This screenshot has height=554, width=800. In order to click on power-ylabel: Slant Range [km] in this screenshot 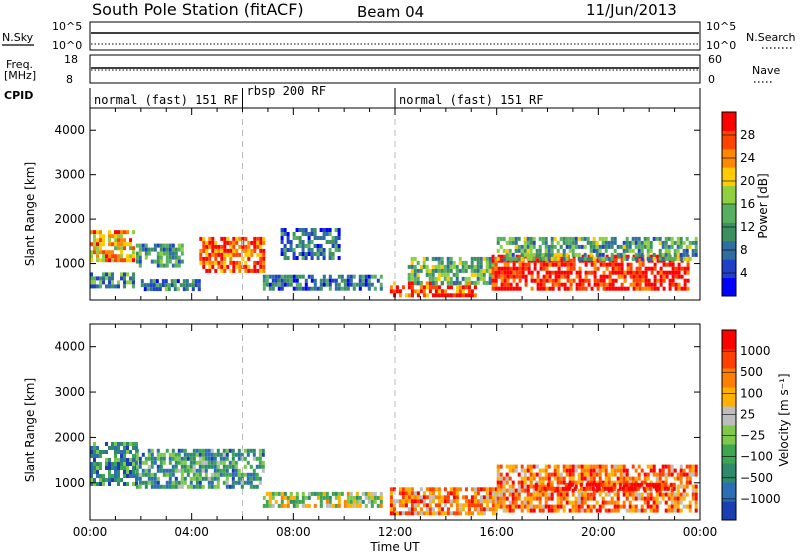, I will do `click(30, 214)`.